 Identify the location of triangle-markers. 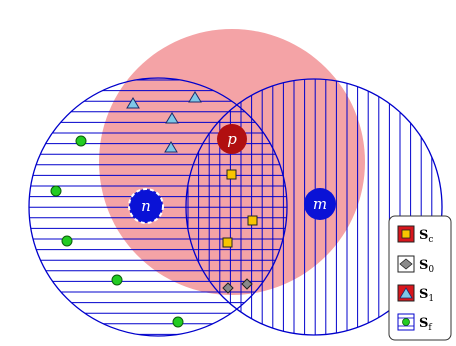
(164, 122).